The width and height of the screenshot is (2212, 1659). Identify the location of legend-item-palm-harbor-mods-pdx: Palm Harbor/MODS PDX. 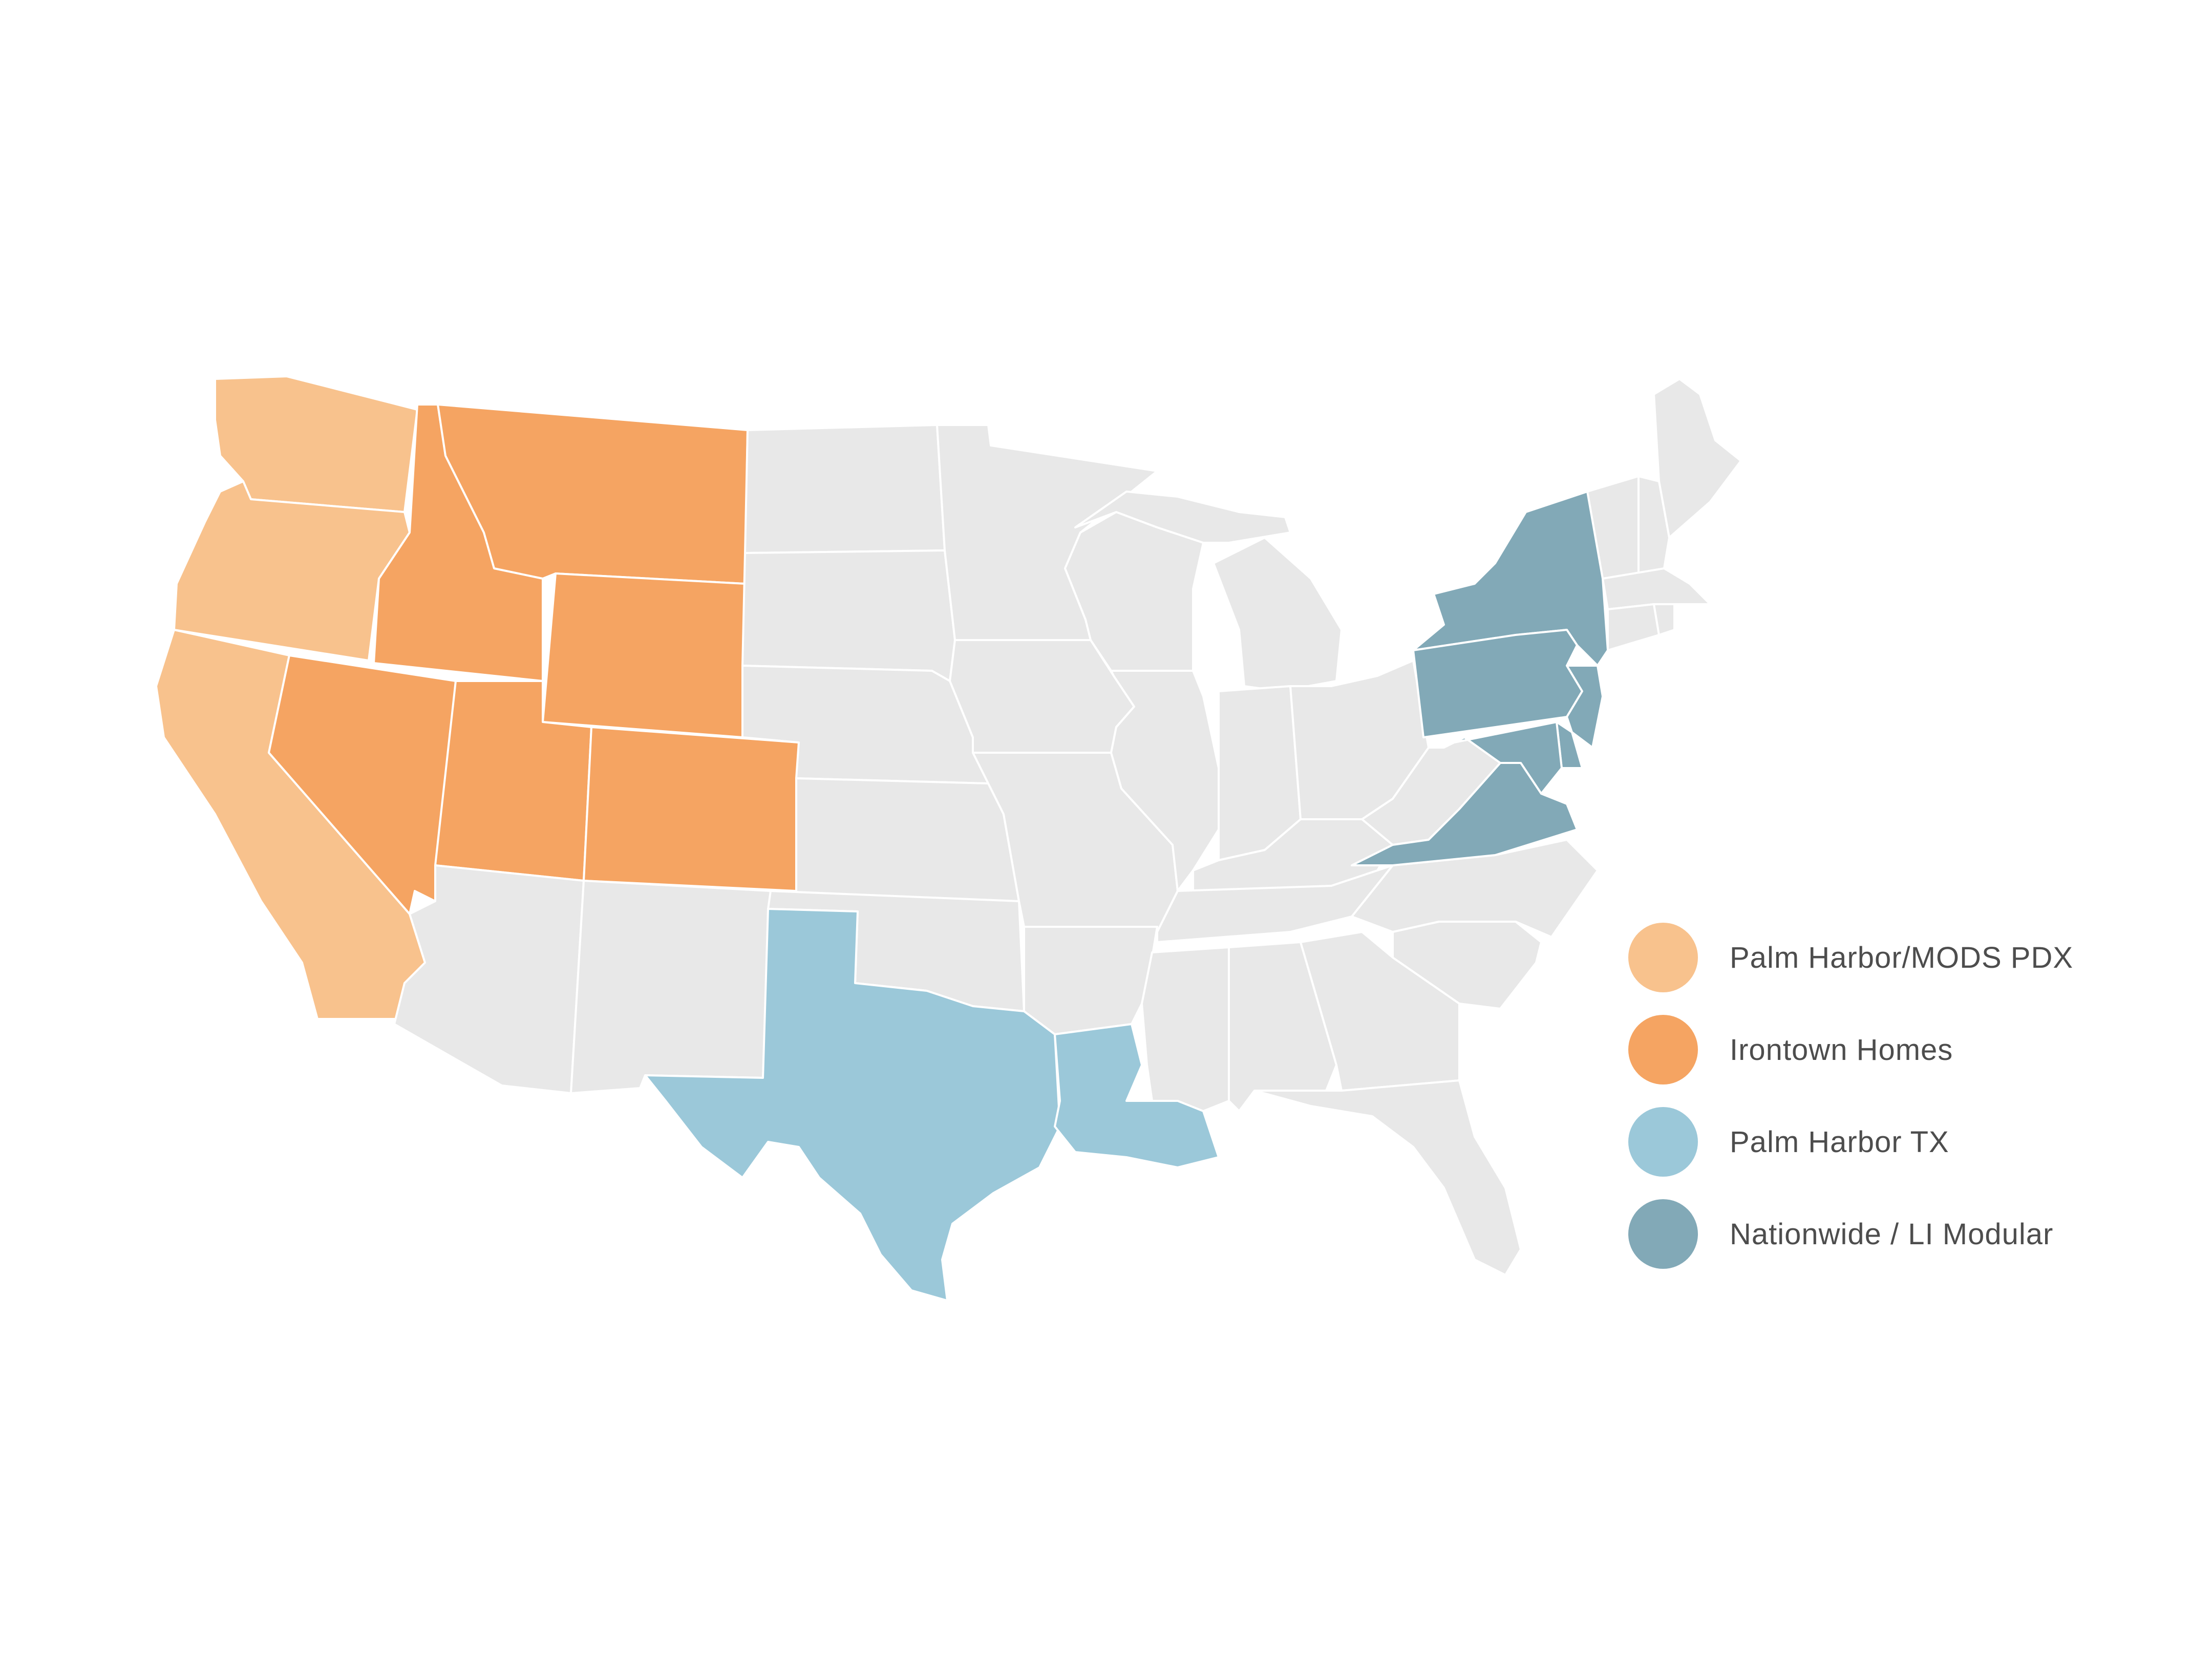
(1884, 958).